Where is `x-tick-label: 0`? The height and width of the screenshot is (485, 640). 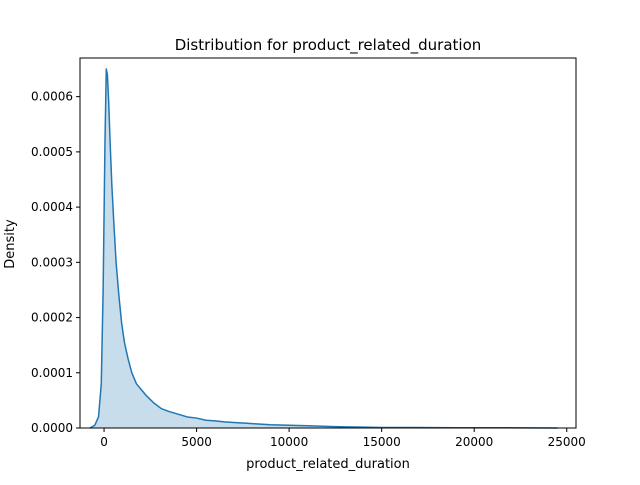
x-tick-label: 0 is located at coordinates (104, 442).